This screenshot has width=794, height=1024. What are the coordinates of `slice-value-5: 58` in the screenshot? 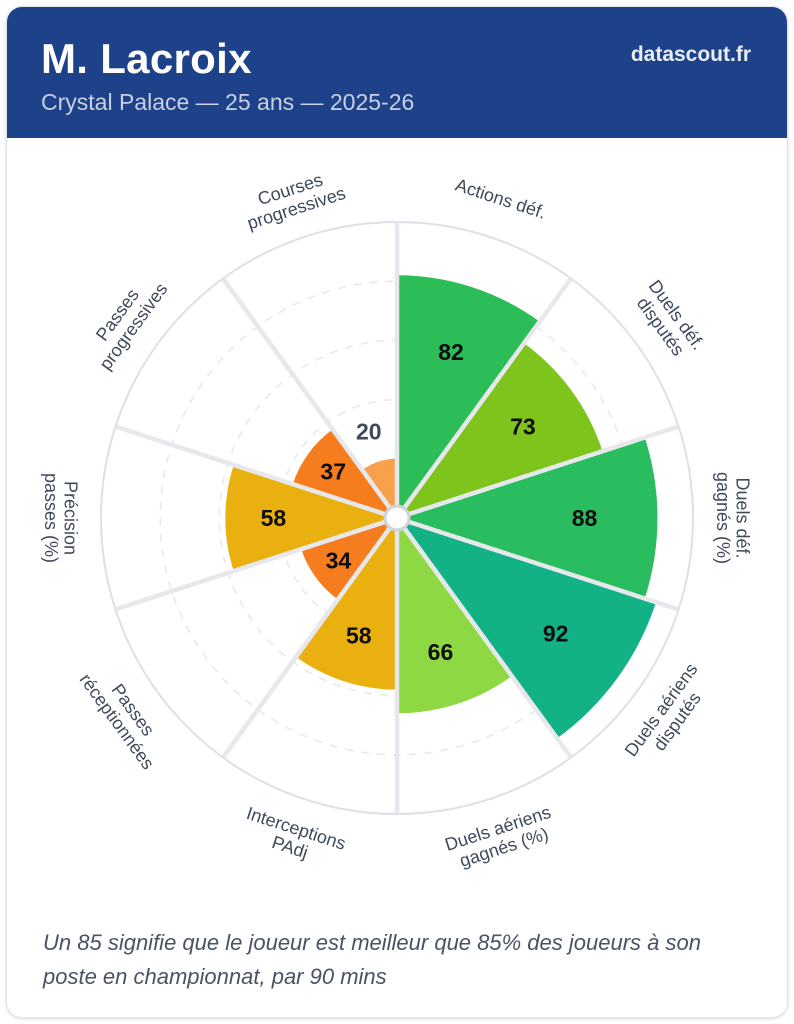 It's located at (359, 636).